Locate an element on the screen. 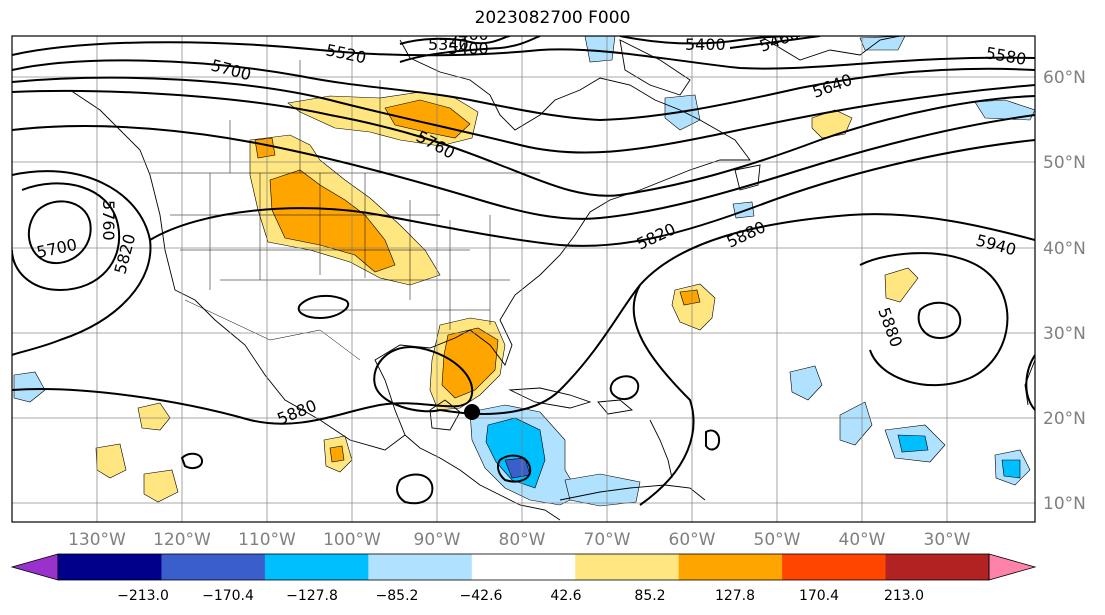 This screenshot has width=1105, height=615. south-america-coast is located at coordinates (632, 492).